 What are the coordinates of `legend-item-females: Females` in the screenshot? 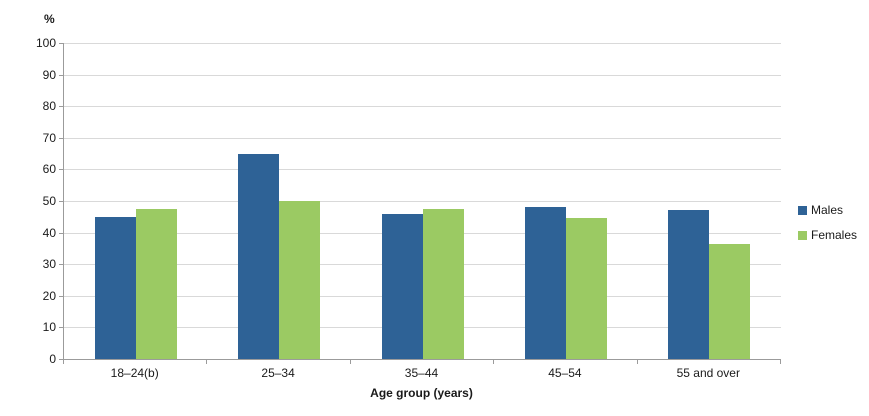 It's located at (827, 235).